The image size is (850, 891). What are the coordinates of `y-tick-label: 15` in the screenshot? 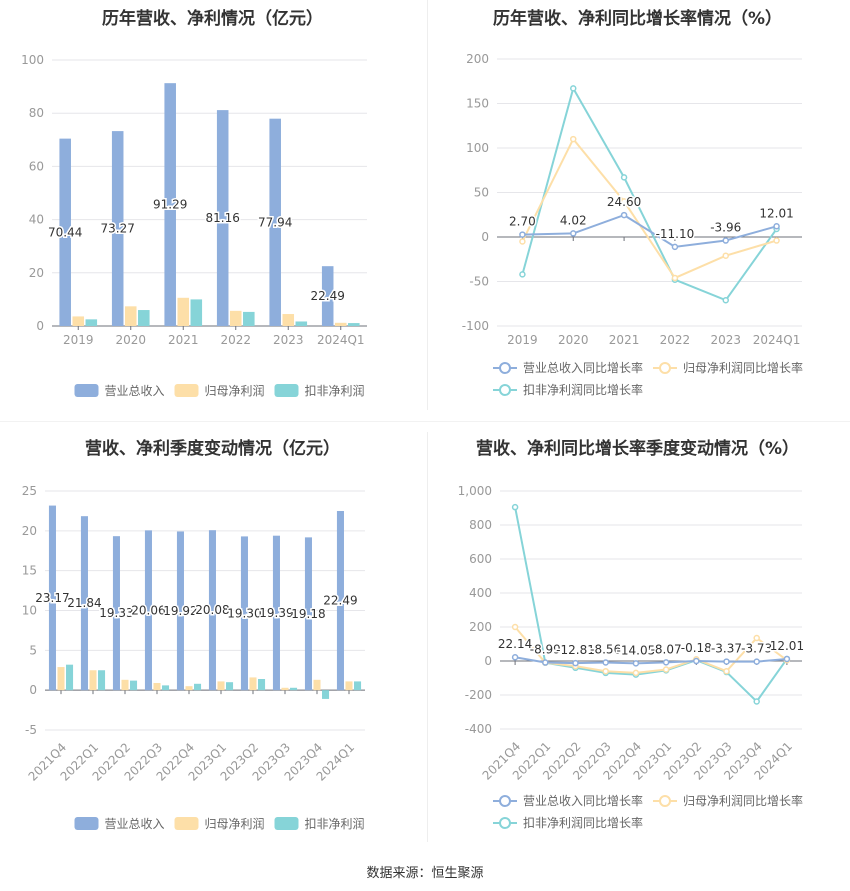 It's located at (29, 571).